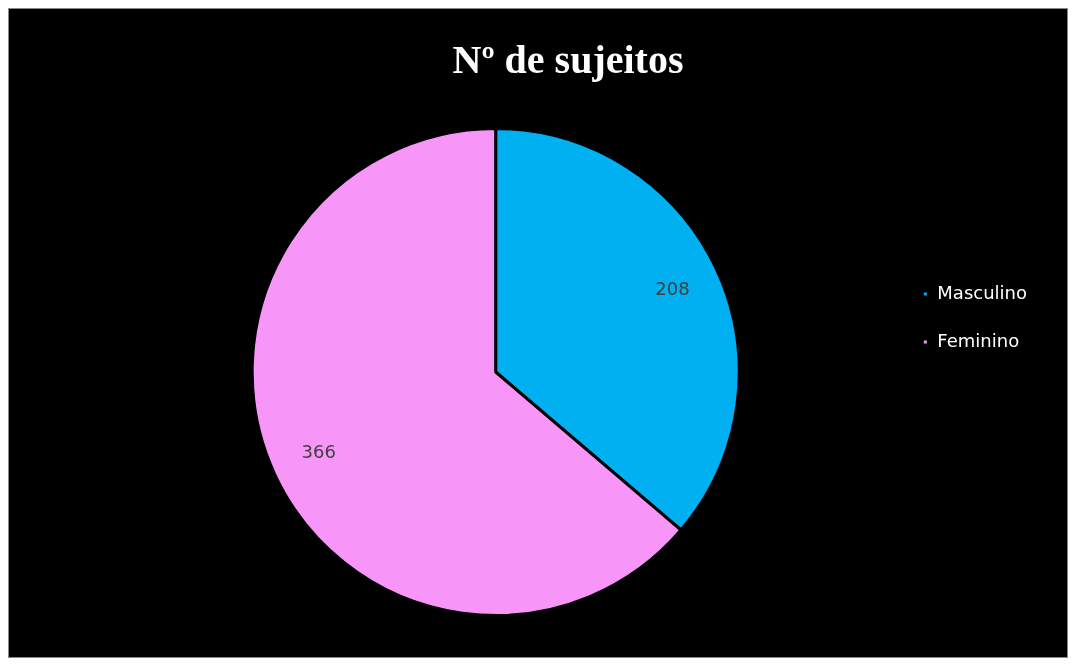 Image resolution: width=1074 pixels, height=664 pixels. Describe the element at coordinates (672, 289) in the screenshot. I see `data-label: 208` at that location.